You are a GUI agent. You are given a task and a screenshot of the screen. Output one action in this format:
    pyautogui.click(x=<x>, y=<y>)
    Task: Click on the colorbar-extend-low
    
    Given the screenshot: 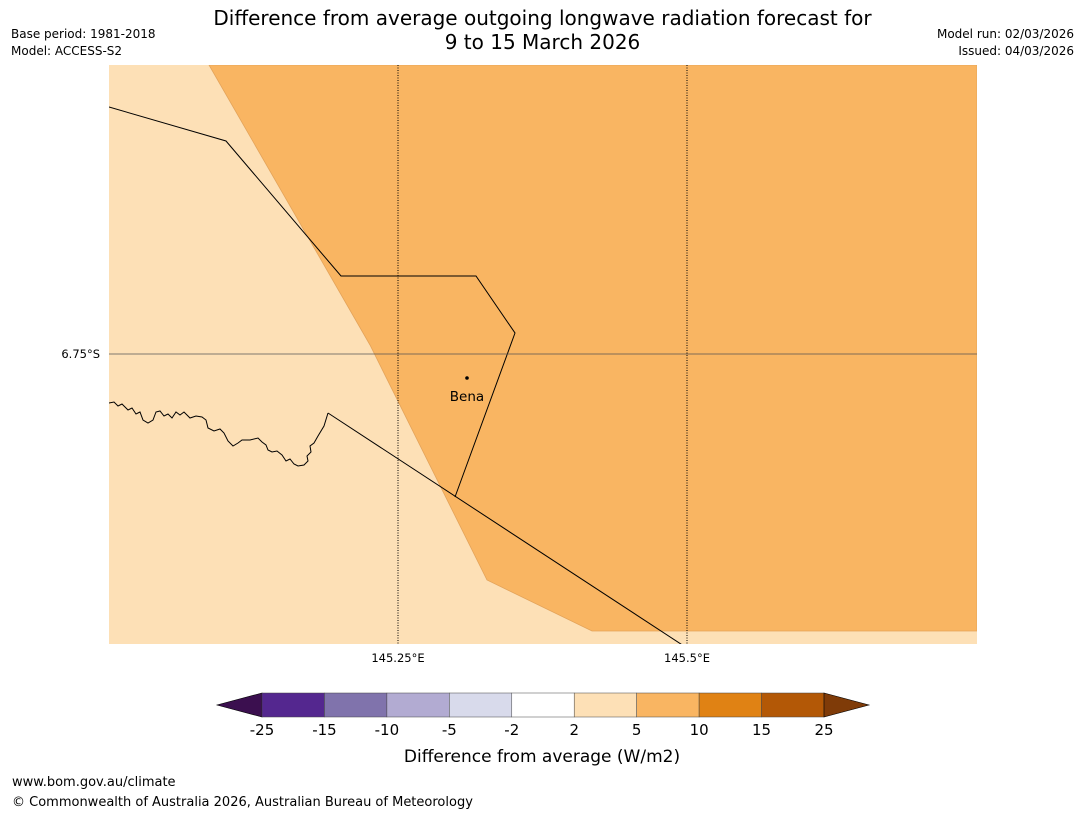 What is the action you would take?
    pyautogui.click(x=239, y=705)
    